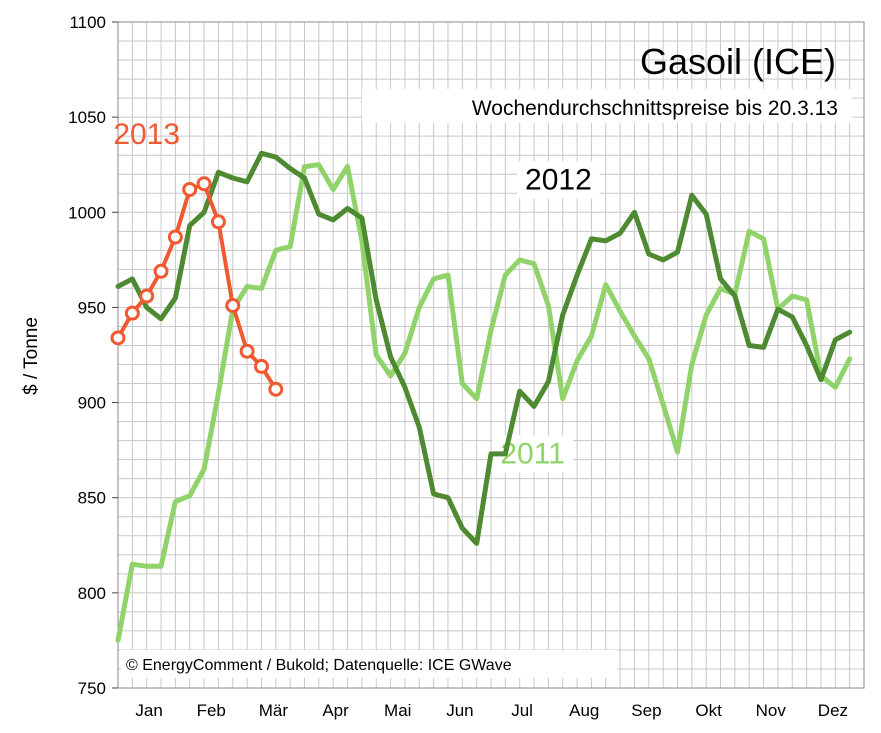 The width and height of the screenshot is (881, 733). I want to click on x-tick-label: Mär, so click(274, 710).